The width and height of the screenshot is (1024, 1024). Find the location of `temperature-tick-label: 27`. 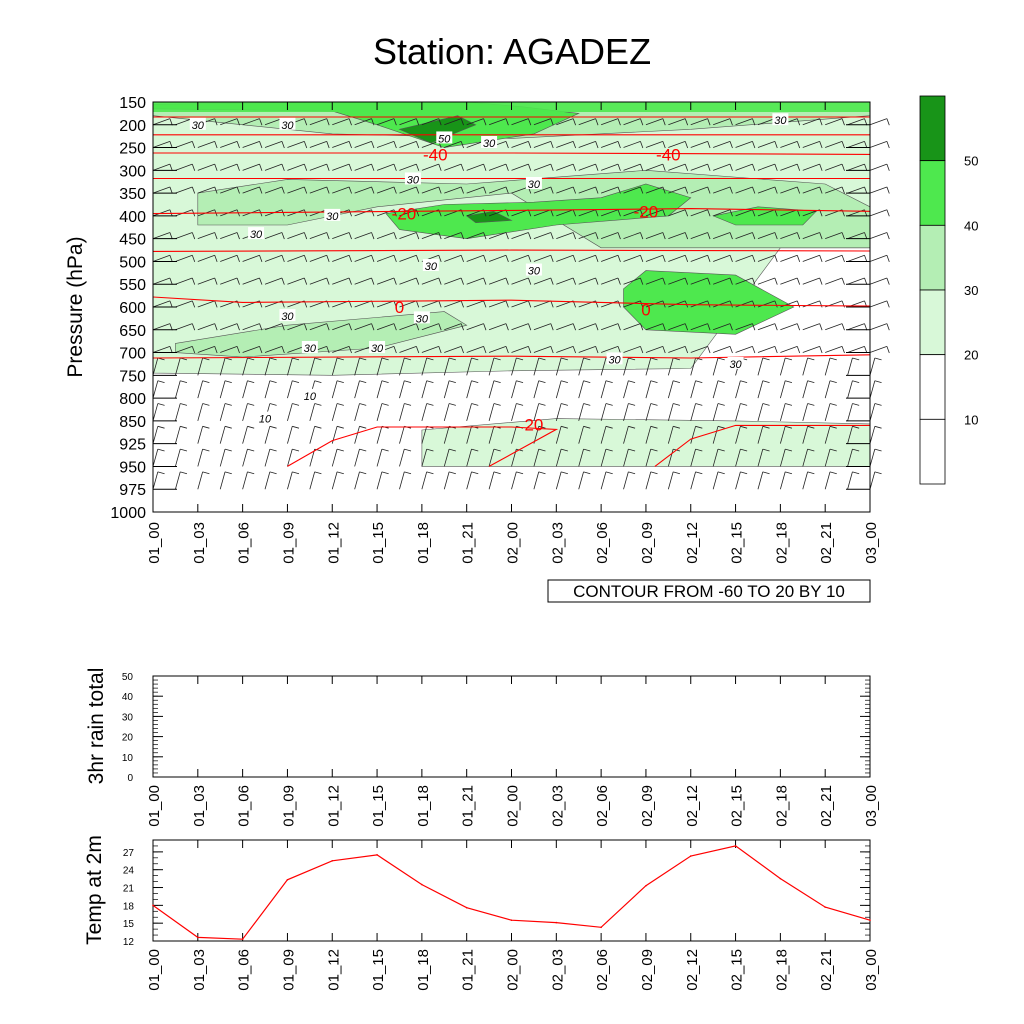

temperature-tick-label: 27 is located at coordinates (129, 853).